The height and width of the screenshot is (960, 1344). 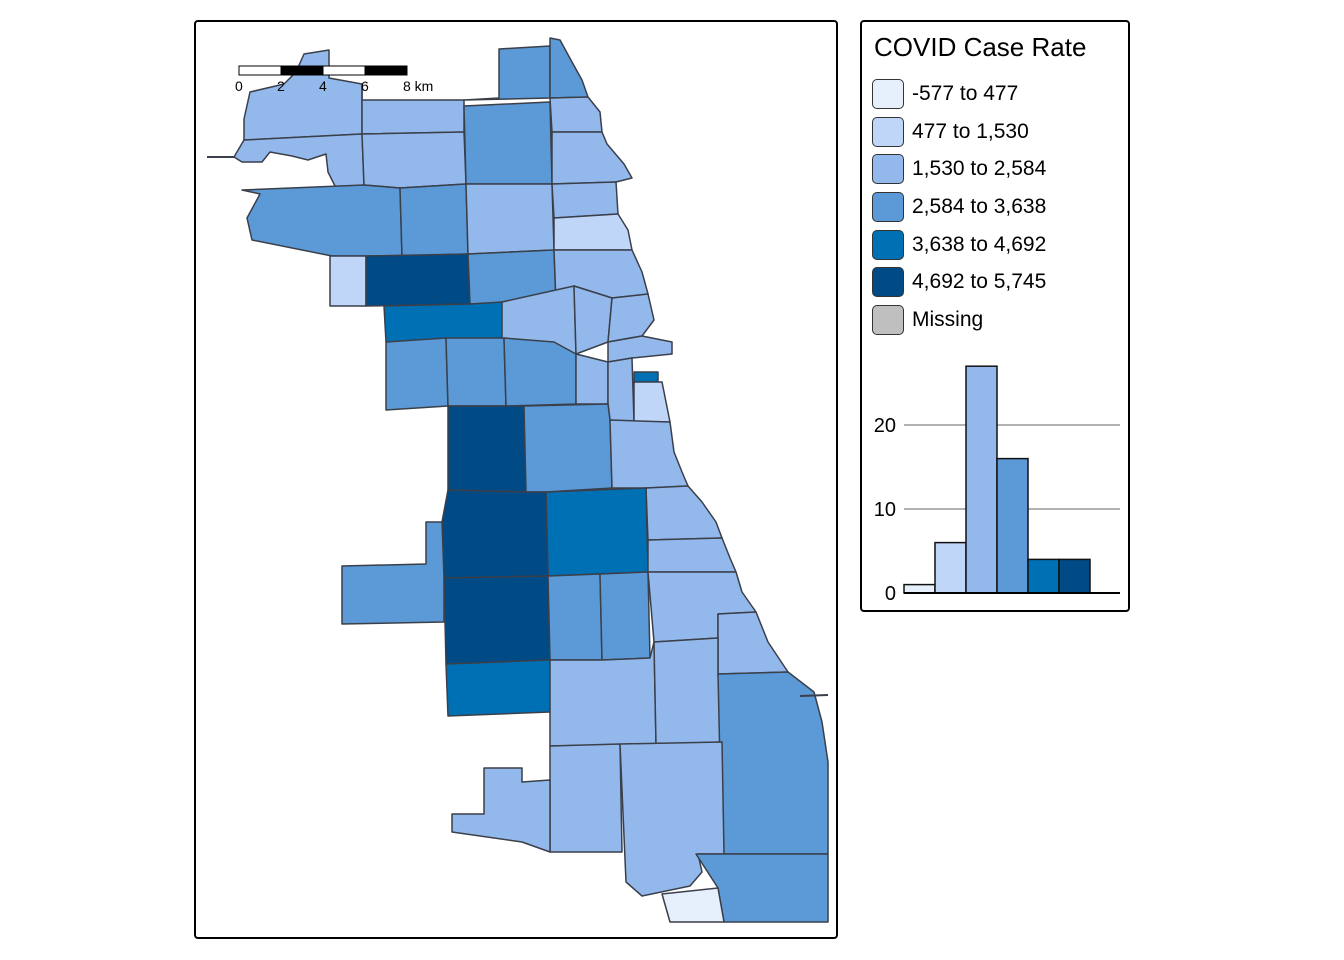 What do you see at coordinates (948, 319) in the screenshot?
I see `legend-label: Missing` at bounding box center [948, 319].